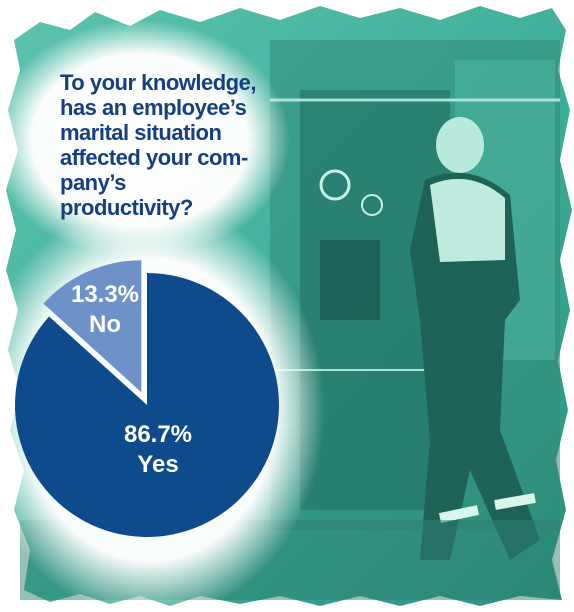 This screenshot has height=612, width=574. Describe the element at coordinates (105, 294) in the screenshot. I see `slice-value-no: 13.3%` at that location.